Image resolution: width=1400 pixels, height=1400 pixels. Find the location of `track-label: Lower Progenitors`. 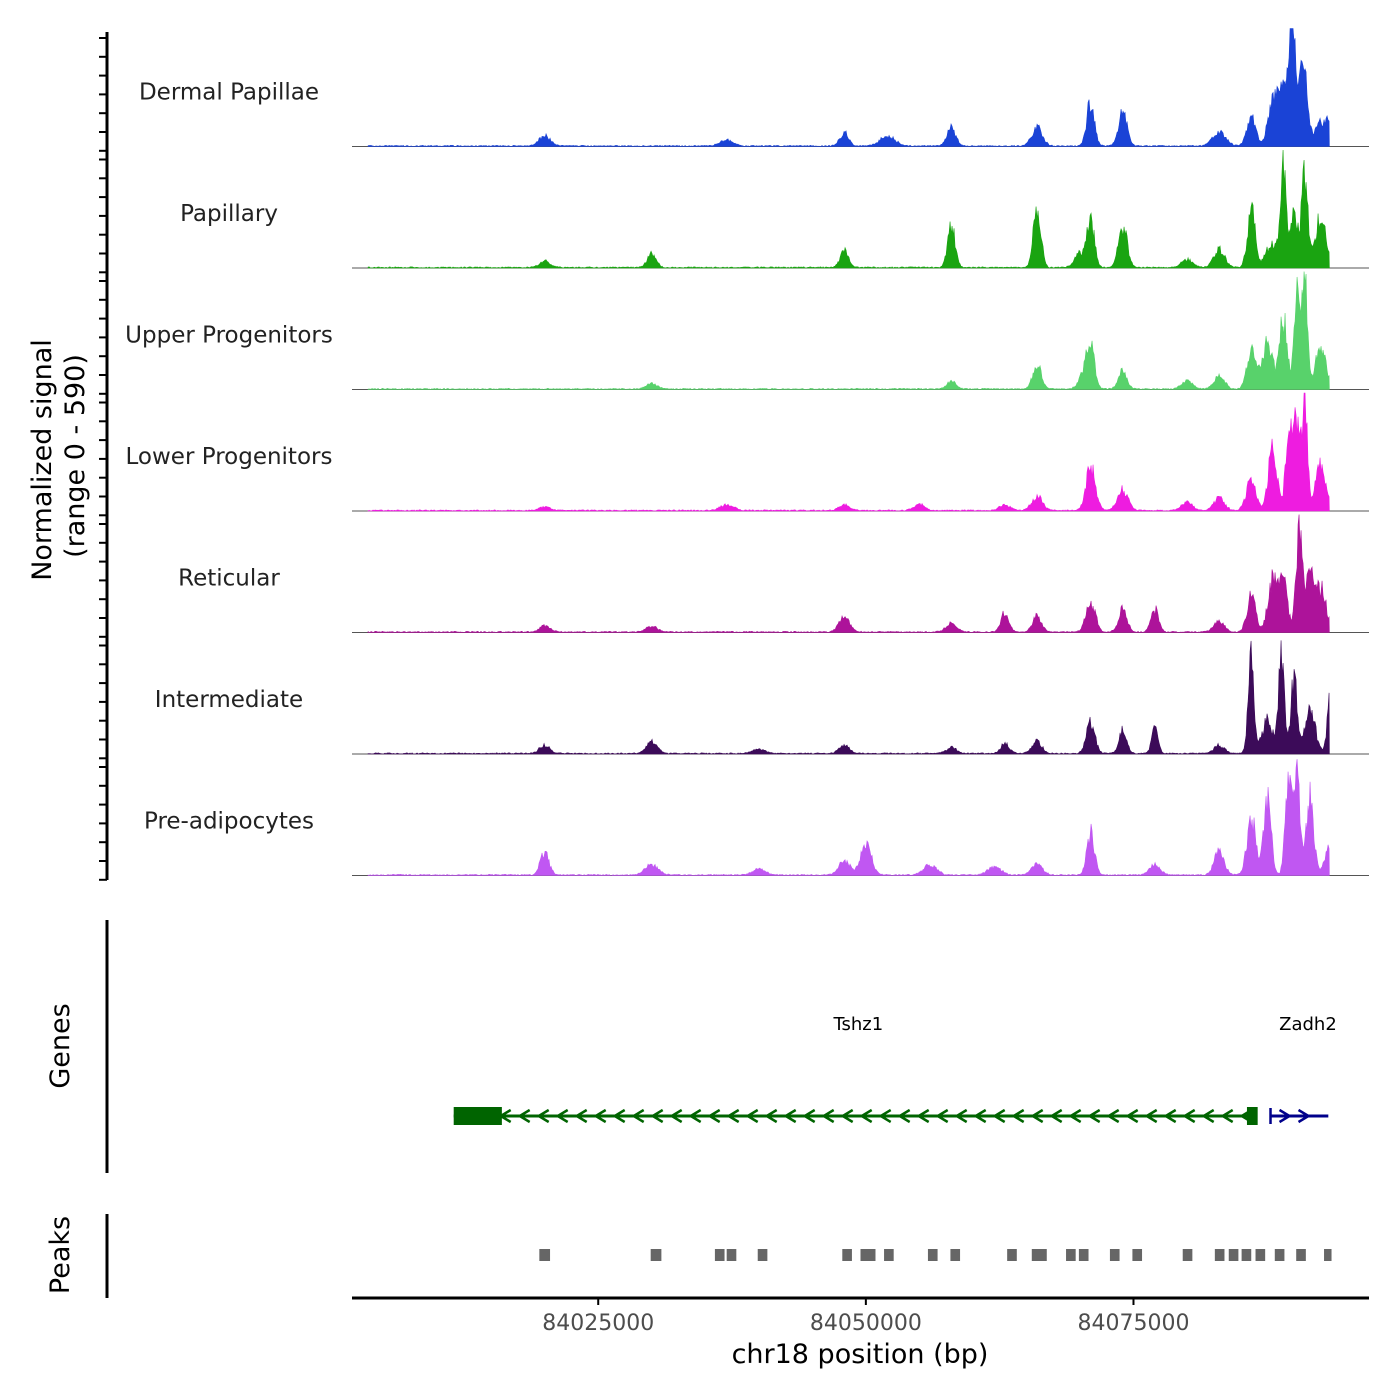

track-label: Lower Progenitors is located at coordinates (229, 457).